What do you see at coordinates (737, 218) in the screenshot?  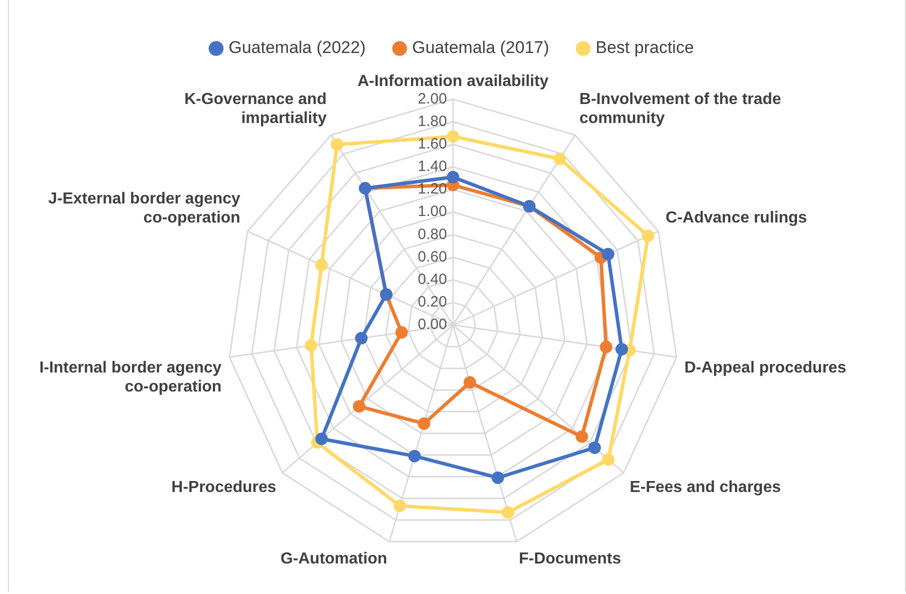 I see `spoke-label: C-Advance rulings` at bounding box center [737, 218].